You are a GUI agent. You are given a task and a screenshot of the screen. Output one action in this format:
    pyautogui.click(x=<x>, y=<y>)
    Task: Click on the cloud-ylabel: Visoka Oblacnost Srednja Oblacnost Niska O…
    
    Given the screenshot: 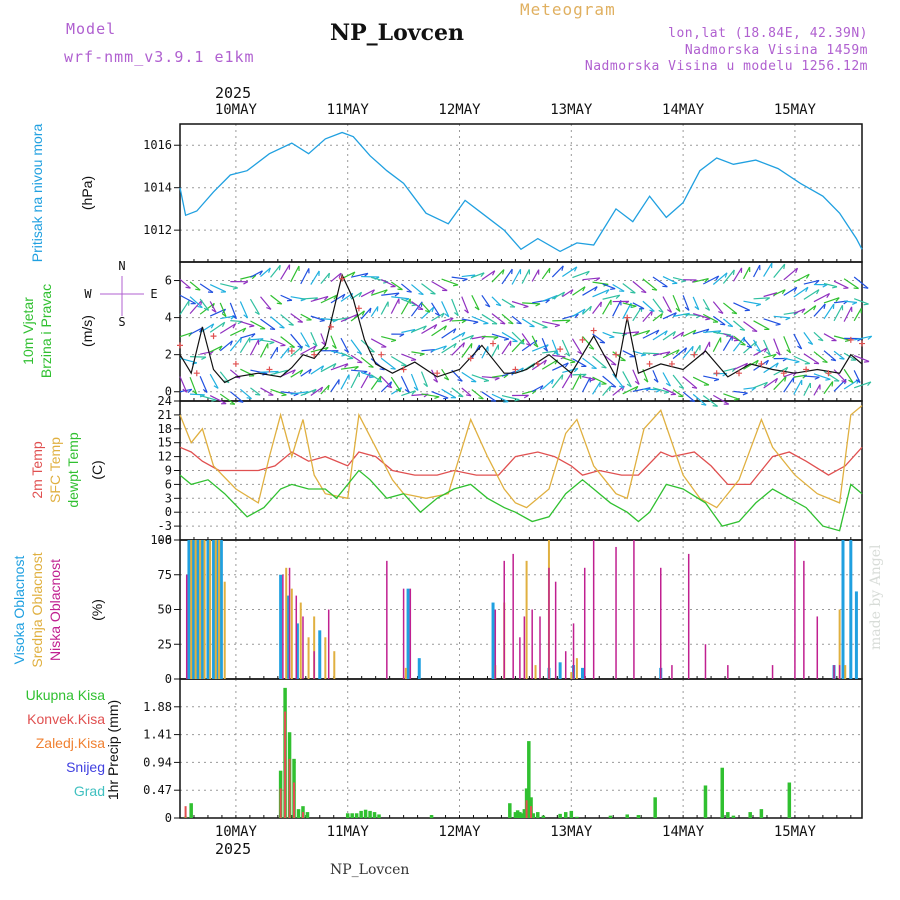 What is the action you would take?
    pyautogui.click(x=37, y=609)
    